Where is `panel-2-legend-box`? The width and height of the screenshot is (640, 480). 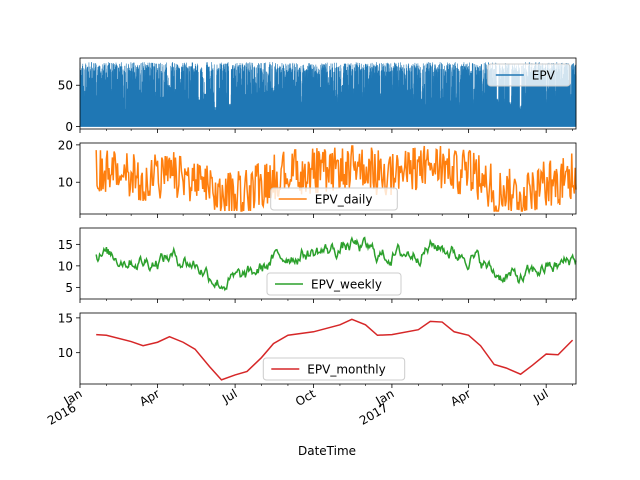
panel-2-legend-box is located at coordinates (334, 199).